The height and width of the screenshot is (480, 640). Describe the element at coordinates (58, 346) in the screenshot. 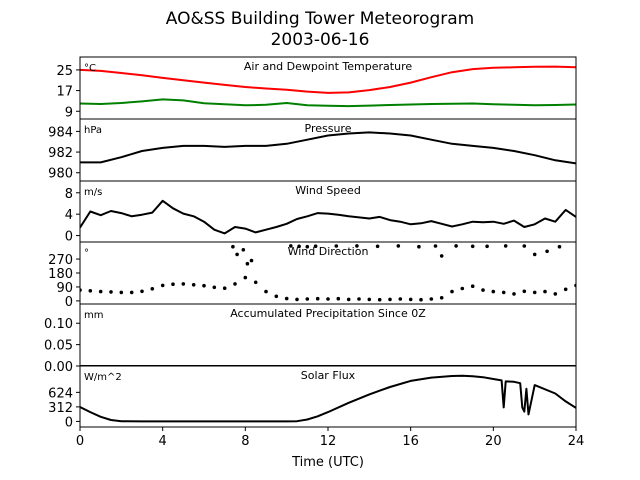

I see `y-tick-label-4-1: 0.05` at that location.